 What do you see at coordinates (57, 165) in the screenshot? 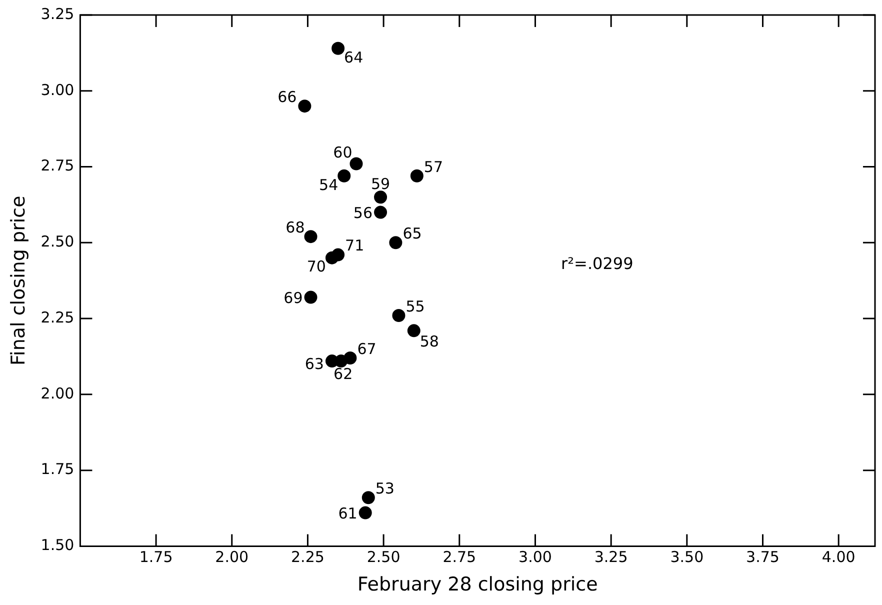
I see `y-tick-label: 2.75` at bounding box center [57, 165].